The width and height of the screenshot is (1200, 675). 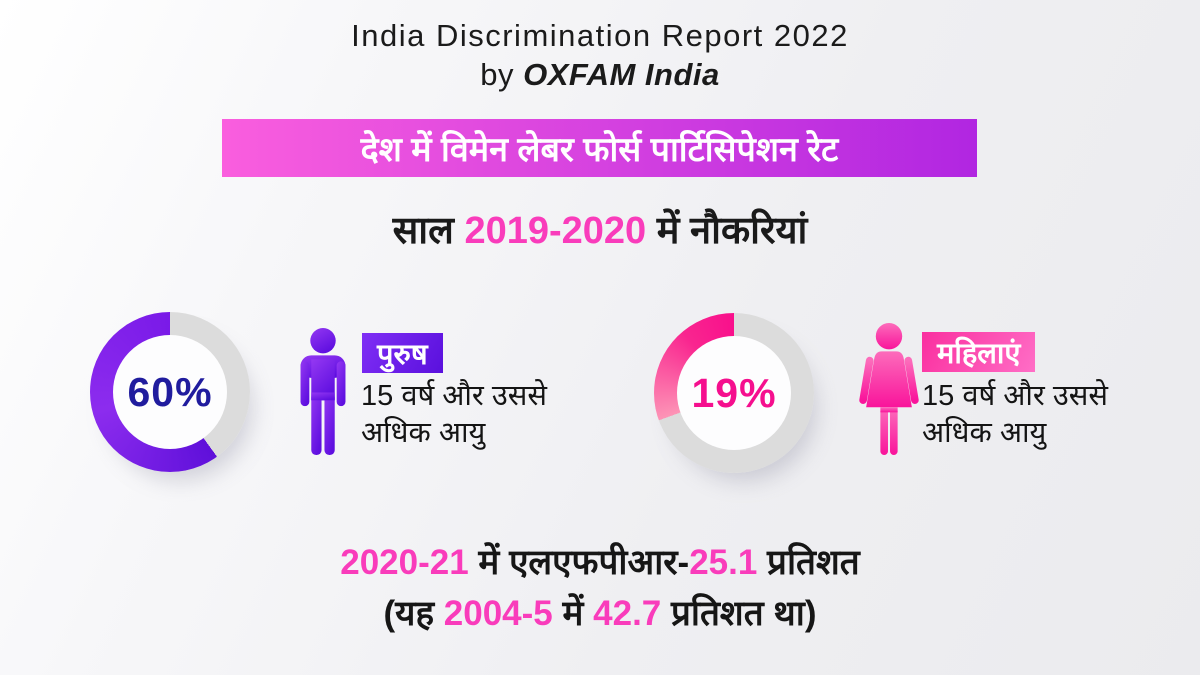 What do you see at coordinates (984, 433) in the screenshot?
I see `women-age-line2: अधिक आयु` at bounding box center [984, 433].